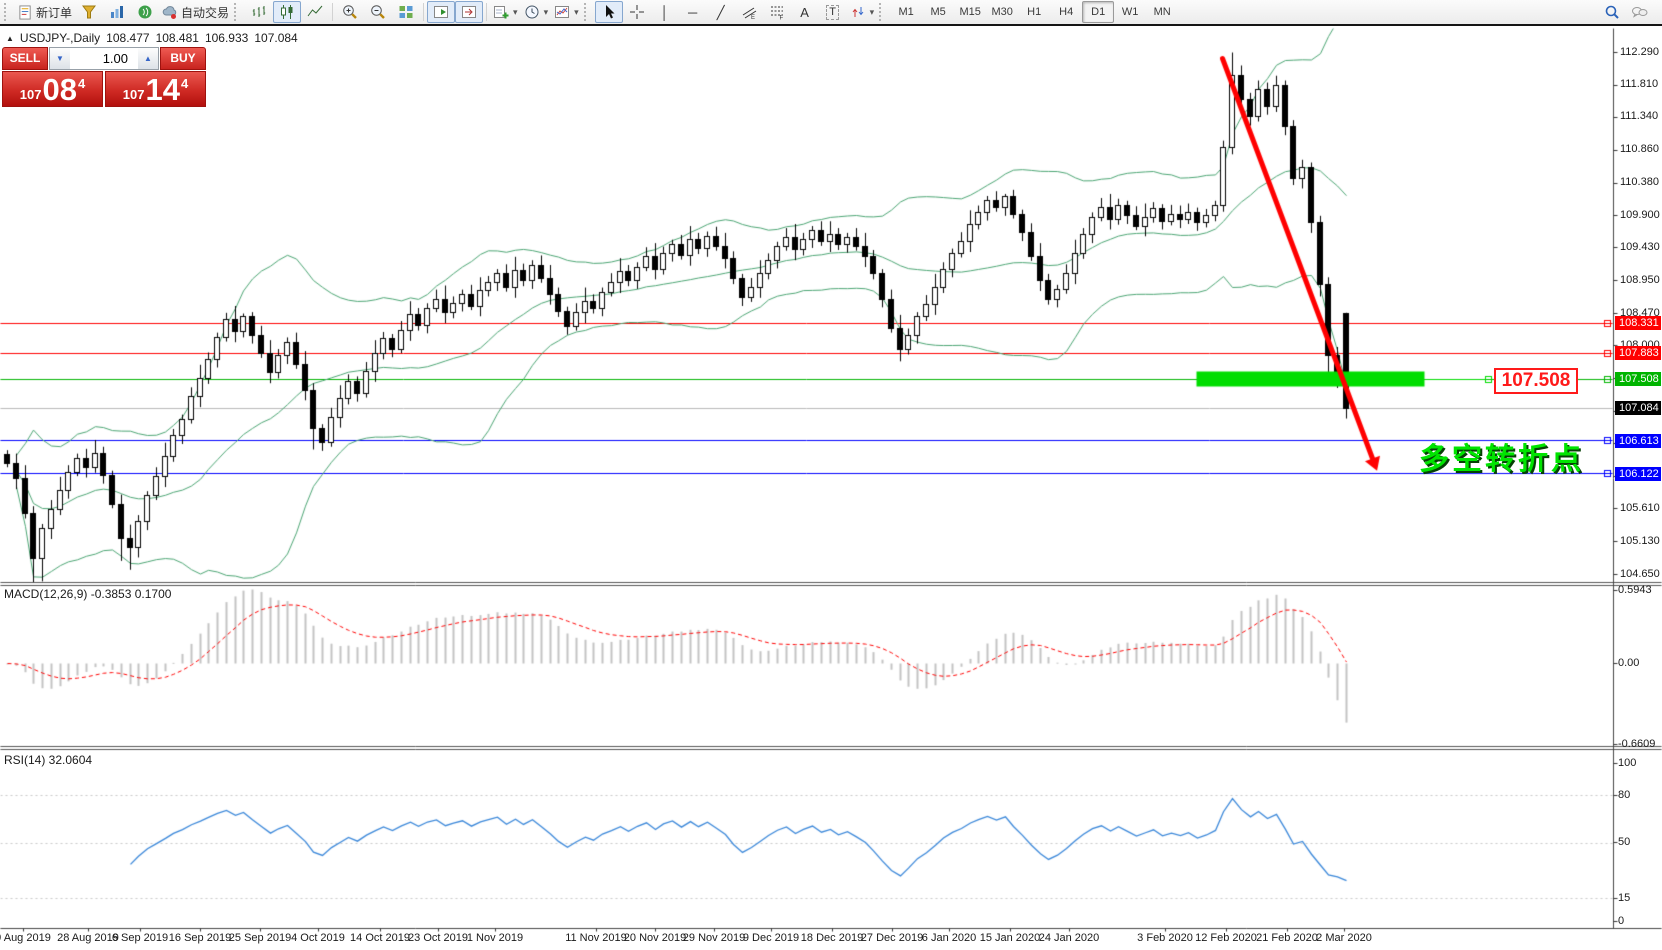  What do you see at coordinates (162, 89) in the screenshot?
I see `buy-price-pips: 14` at bounding box center [162, 89].